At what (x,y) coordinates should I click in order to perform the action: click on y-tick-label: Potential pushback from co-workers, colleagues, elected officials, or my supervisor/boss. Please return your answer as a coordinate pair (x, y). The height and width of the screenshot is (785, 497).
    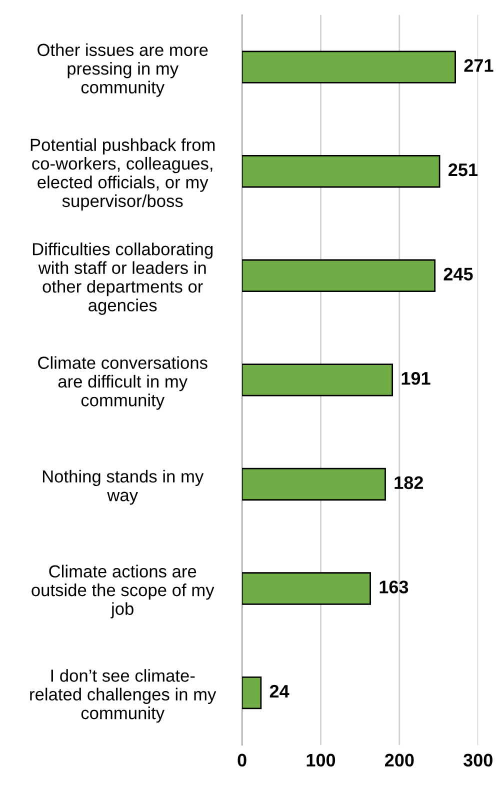
    Looking at the image, I should click on (122, 174).